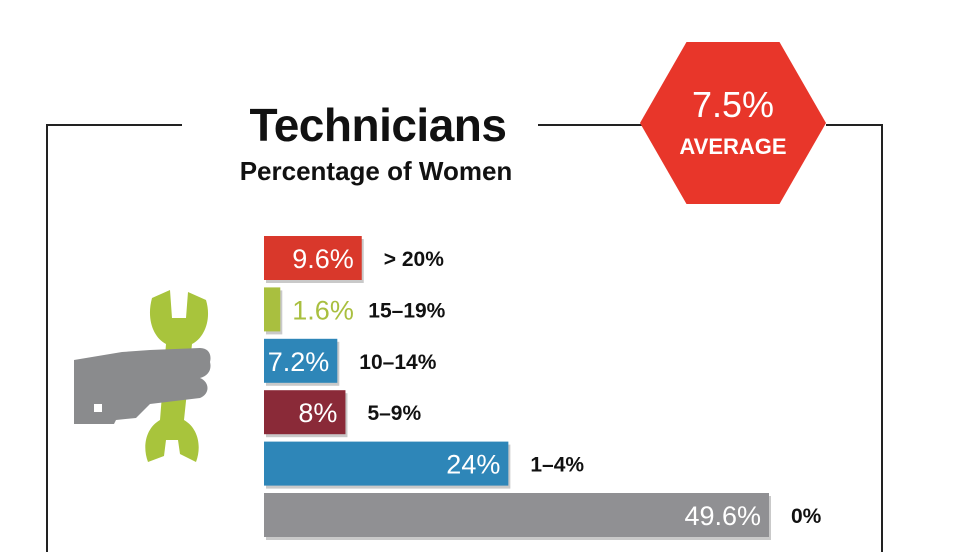 Image resolution: width=980 pixels, height=552 pixels. What do you see at coordinates (397, 362) in the screenshot?
I see `category-label: 10–14%` at bounding box center [397, 362].